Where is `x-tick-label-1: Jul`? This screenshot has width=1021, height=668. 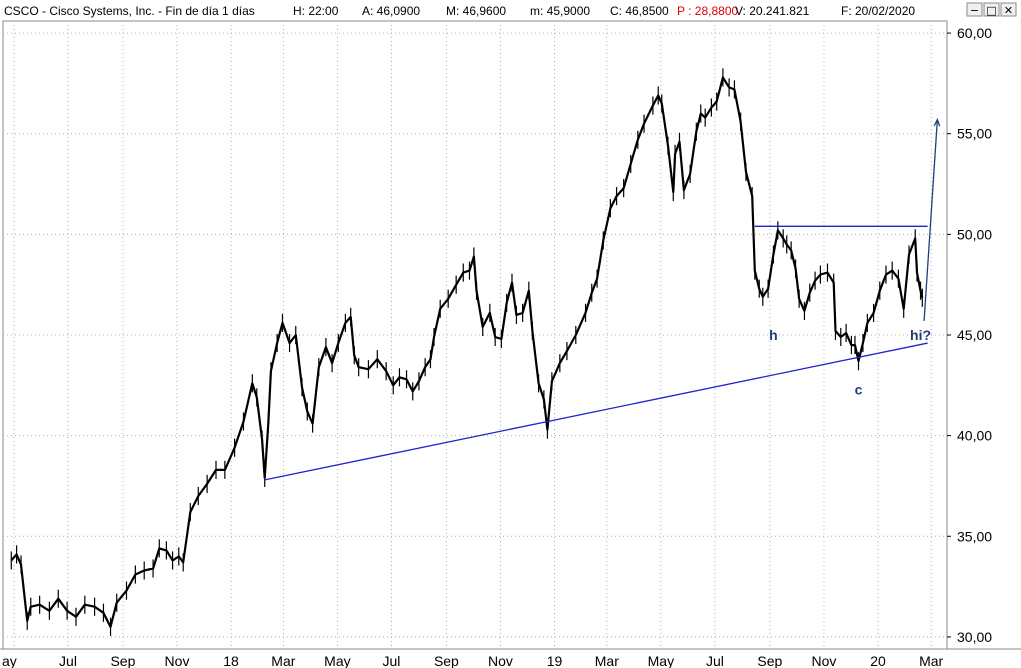 x-tick-label-1: Jul is located at coordinates (68, 660).